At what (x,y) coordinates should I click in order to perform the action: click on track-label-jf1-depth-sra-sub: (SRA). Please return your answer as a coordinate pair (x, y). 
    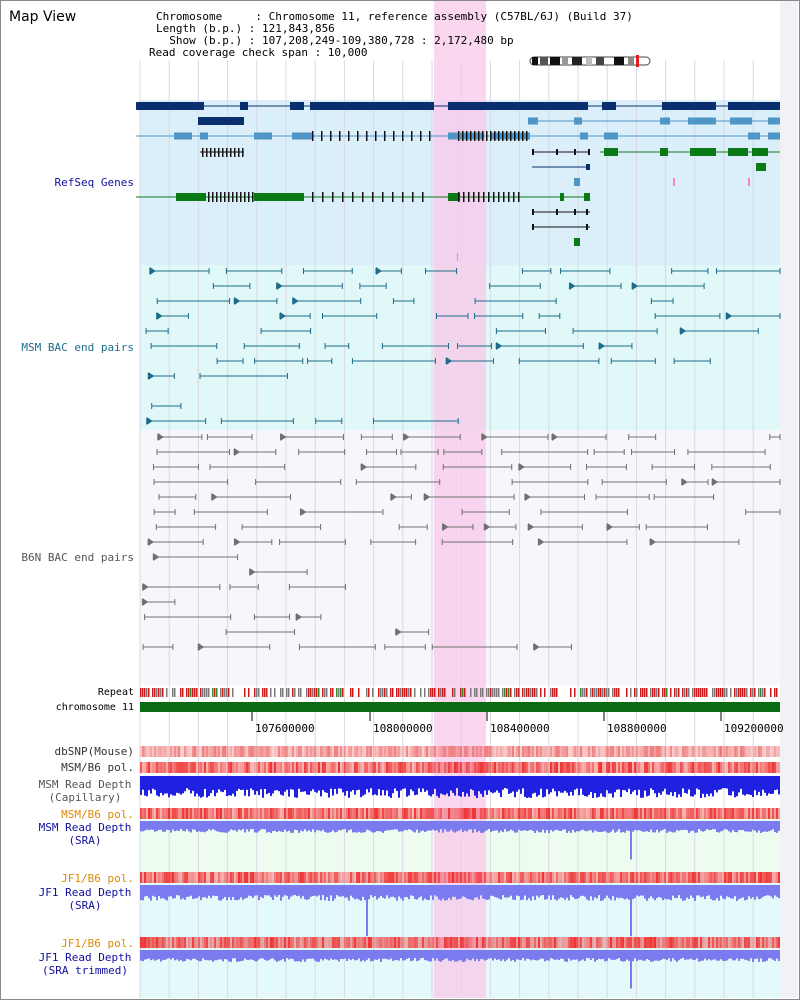
    Looking at the image, I should click on (85, 905).